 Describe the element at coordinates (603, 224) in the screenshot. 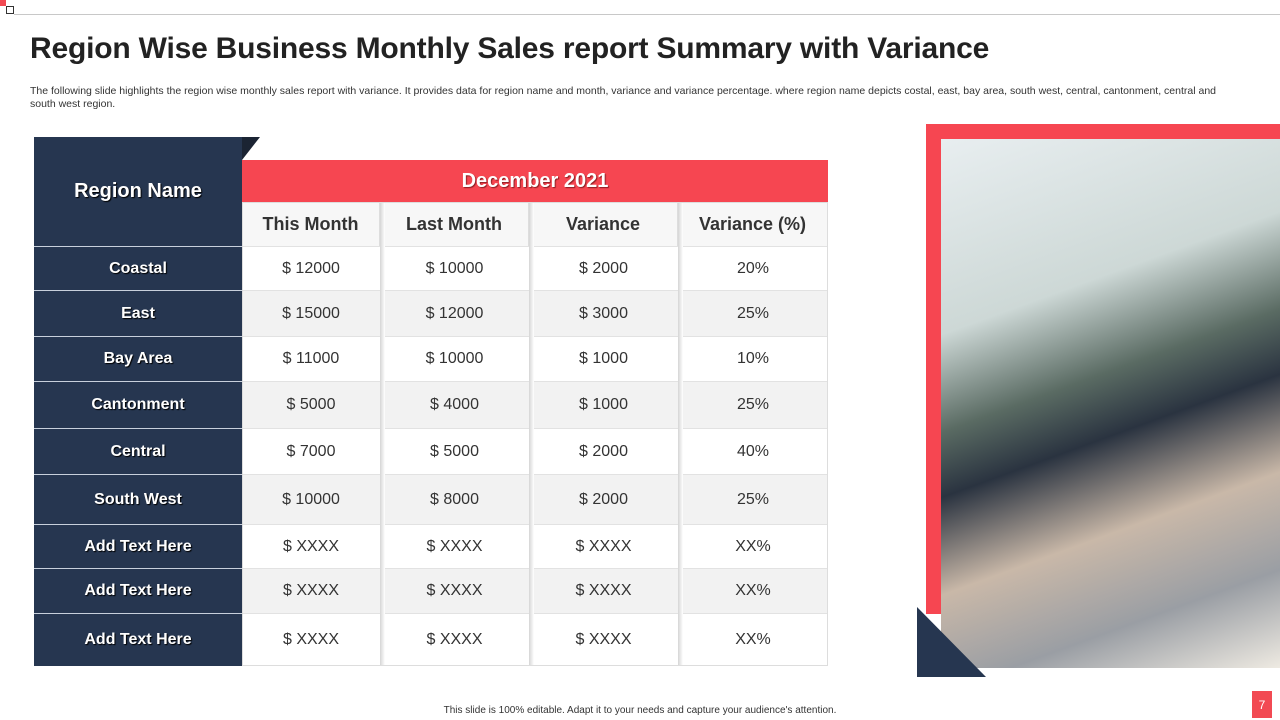

I see `column-header: Variance` at that location.